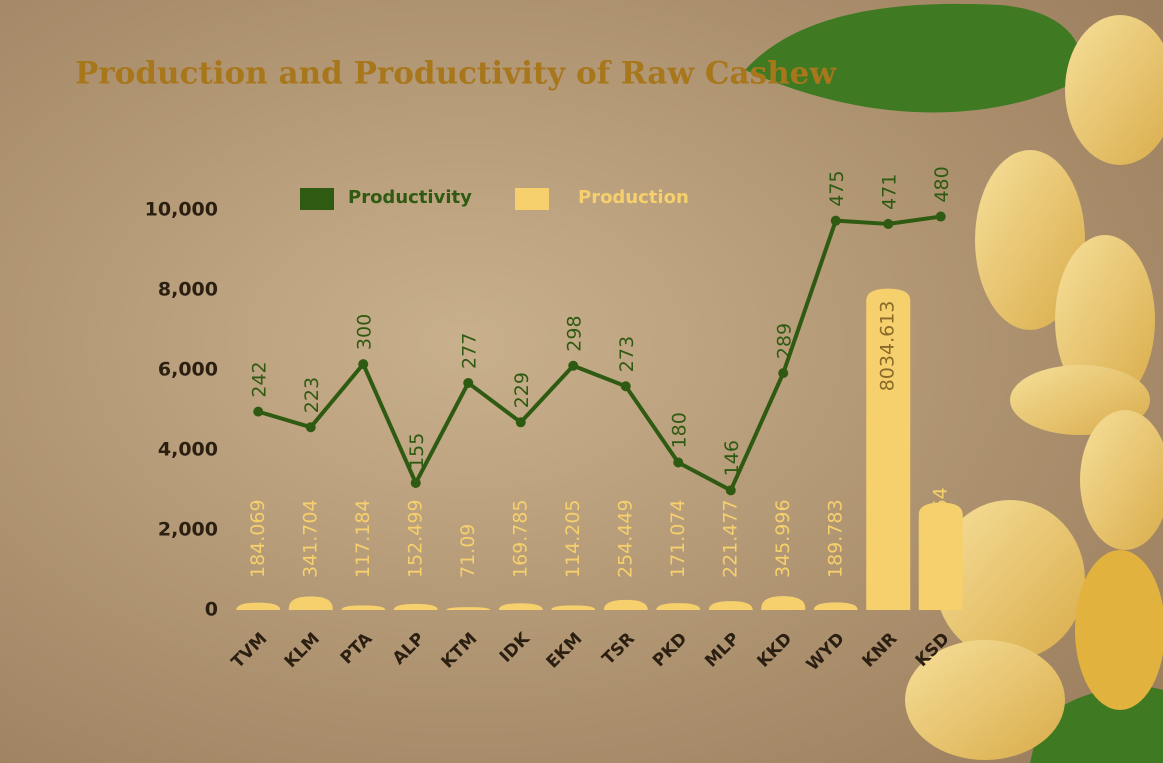 The image size is (1163, 763). Describe the element at coordinates (520, 538) in the screenshot. I see `bar-value-label: 169.785` at that location.